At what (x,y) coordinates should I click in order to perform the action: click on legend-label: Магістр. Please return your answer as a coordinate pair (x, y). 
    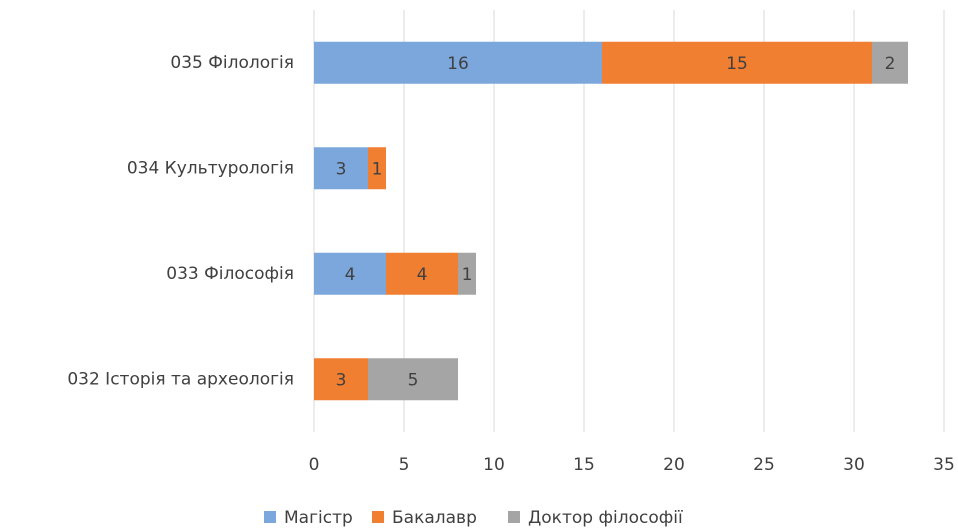
    Looking at the image, I should click on (318, 518).